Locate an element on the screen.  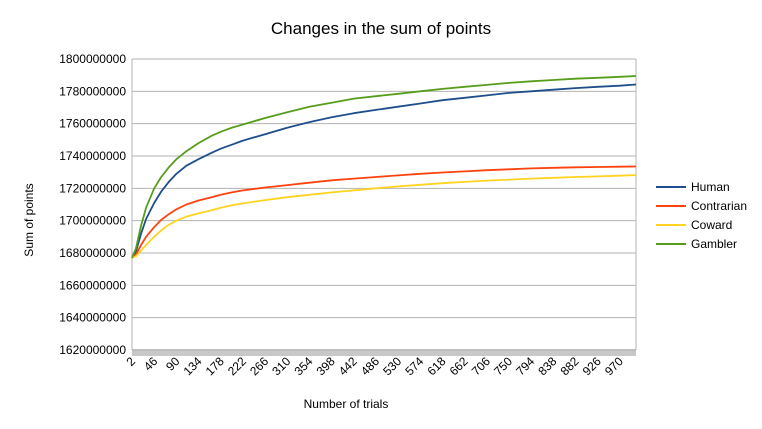
y-tick-label: 1640000000 is located at coordinates (92, 318).